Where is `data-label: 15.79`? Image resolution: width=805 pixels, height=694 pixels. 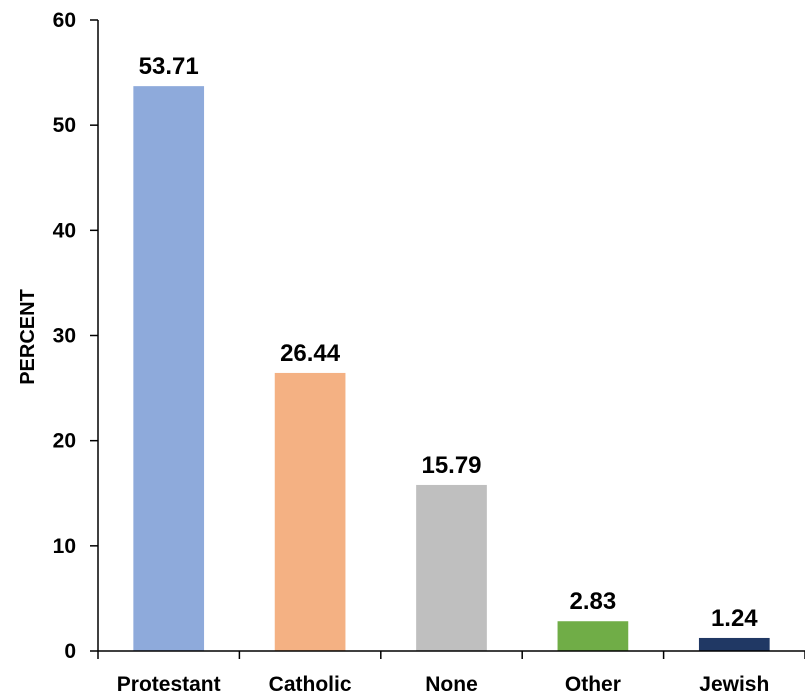 data-label: 15.79 is located at coordinates (451, 465).